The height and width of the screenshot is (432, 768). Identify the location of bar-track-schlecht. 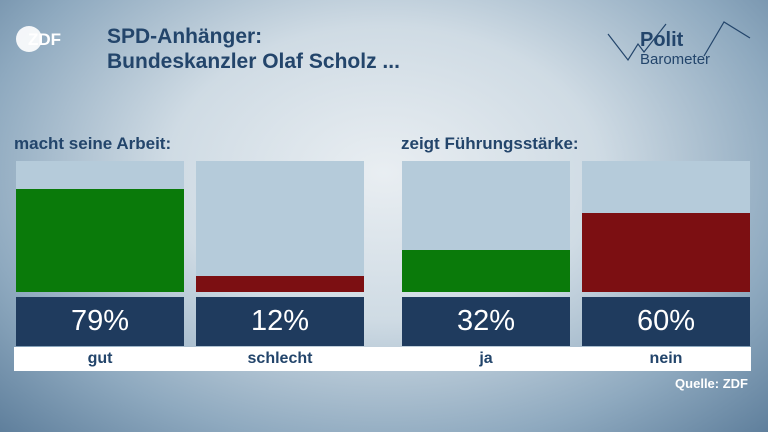
(280, 226).